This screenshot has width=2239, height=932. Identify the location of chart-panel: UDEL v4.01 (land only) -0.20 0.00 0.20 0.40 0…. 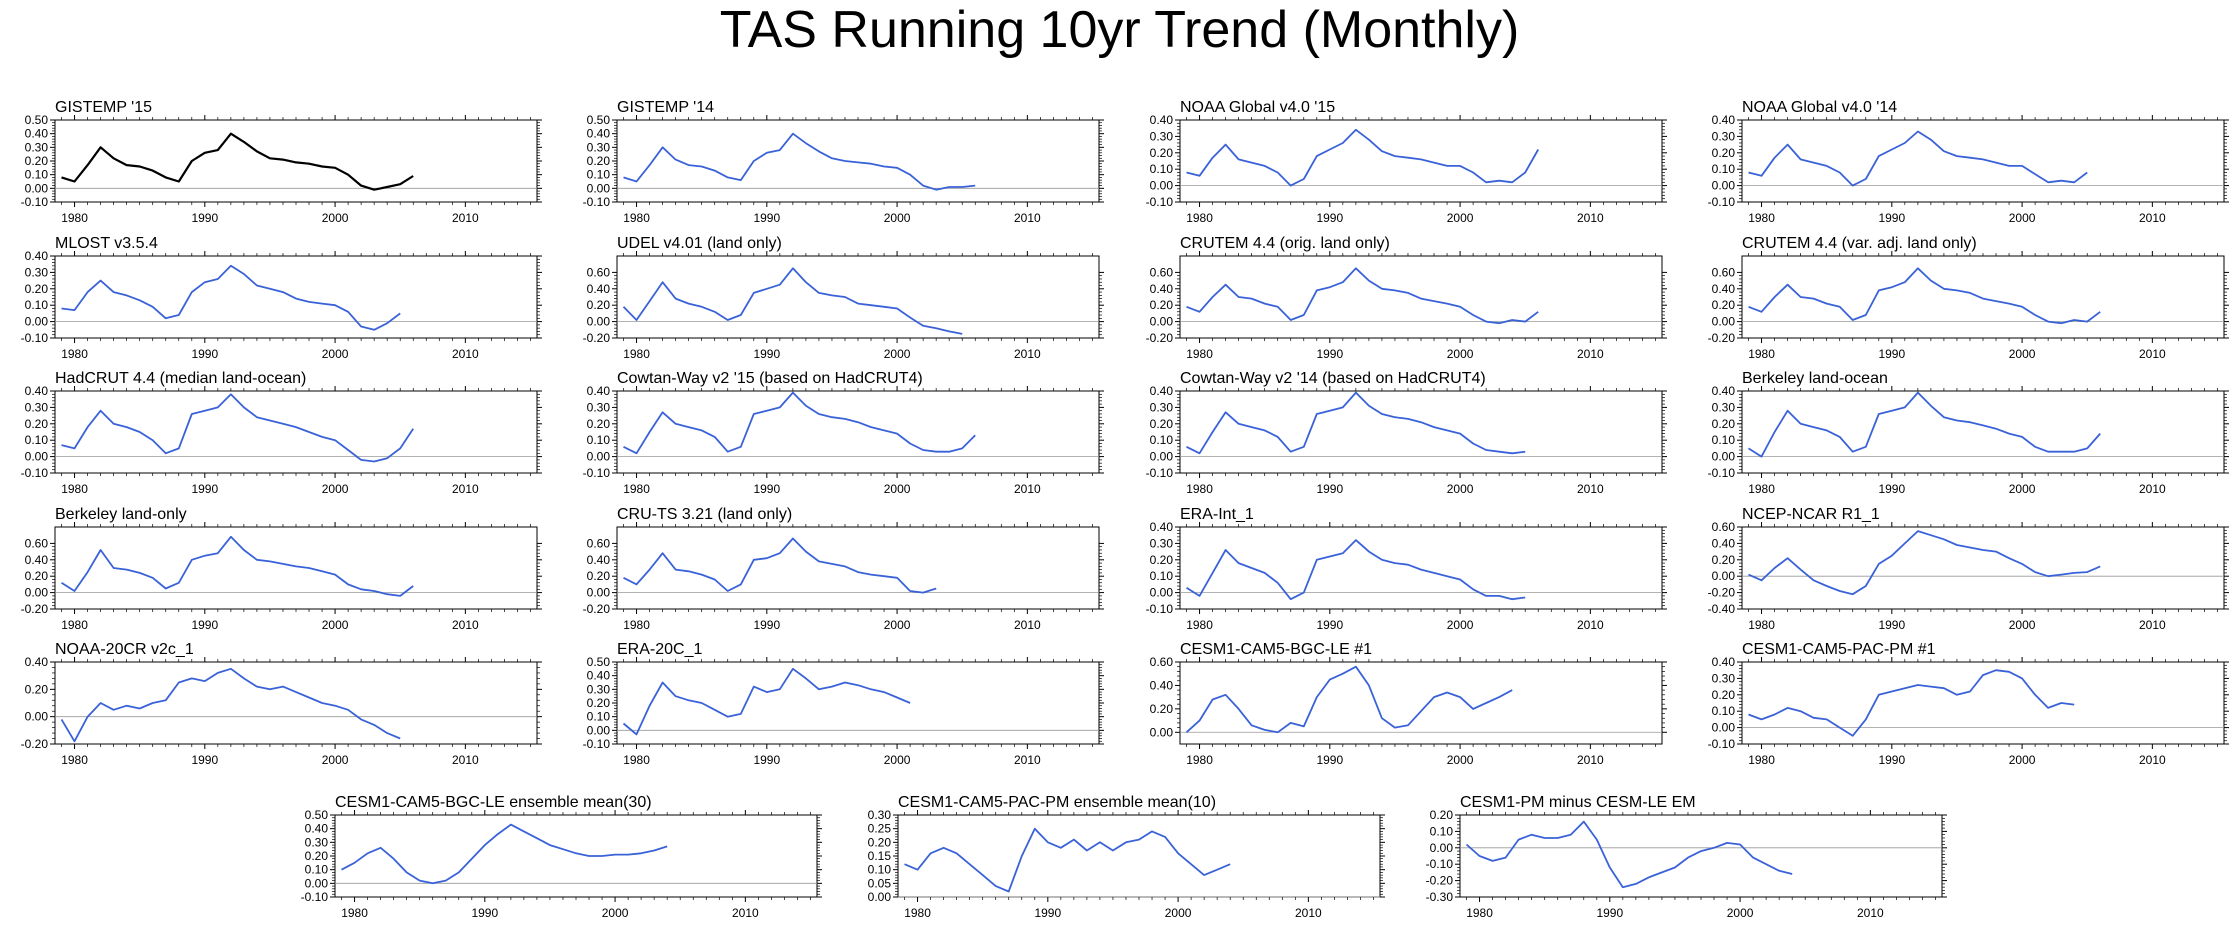
(843, 298).